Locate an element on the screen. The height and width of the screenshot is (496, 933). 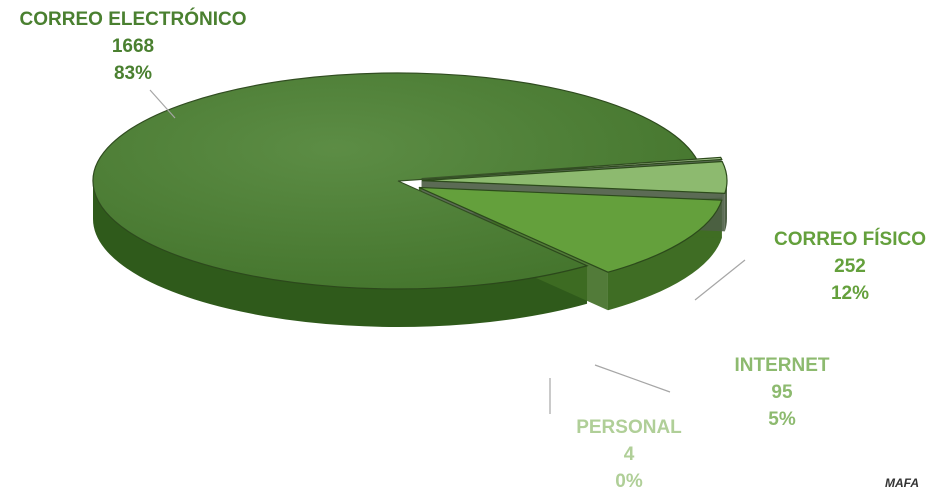
slice-label-percent: 0% is located at coordinates (629, 481).